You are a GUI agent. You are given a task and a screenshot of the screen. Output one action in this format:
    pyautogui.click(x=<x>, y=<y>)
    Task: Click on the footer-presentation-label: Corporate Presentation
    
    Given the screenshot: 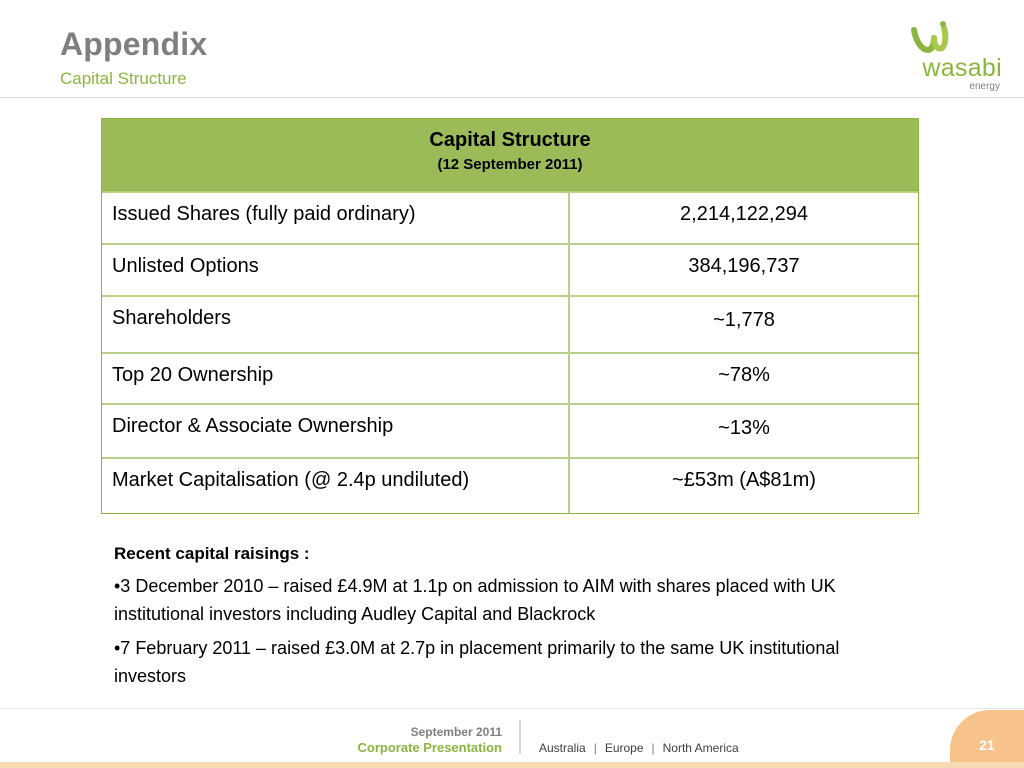 What is the action you would take?
    pyautogui.click(x=429, y=747)
    